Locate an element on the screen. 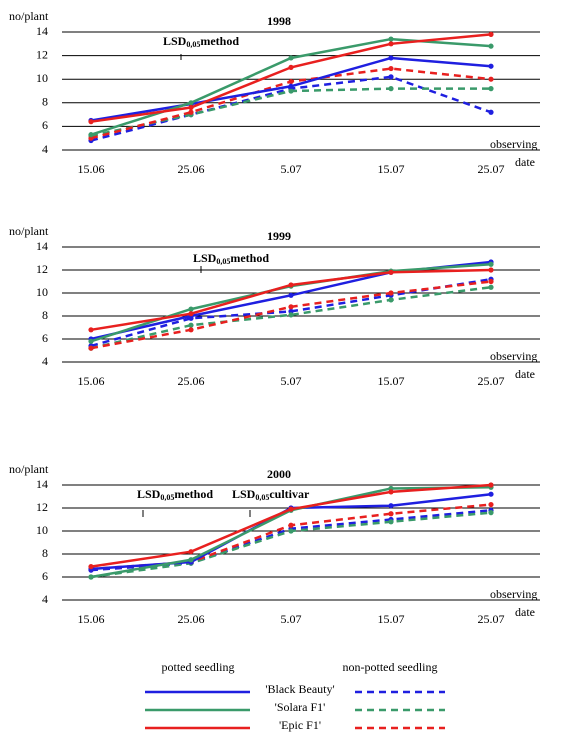 This screenshot has width=565, height=751. y-tick-label: 14 is located at coordinates (42, 246).